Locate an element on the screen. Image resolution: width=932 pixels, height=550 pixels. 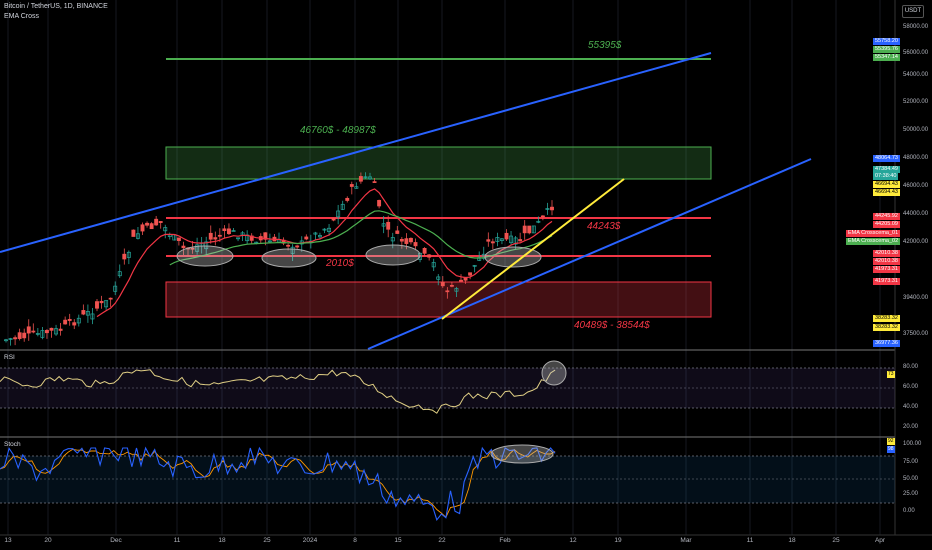
stoch-band is located at coordinates (447, 479).